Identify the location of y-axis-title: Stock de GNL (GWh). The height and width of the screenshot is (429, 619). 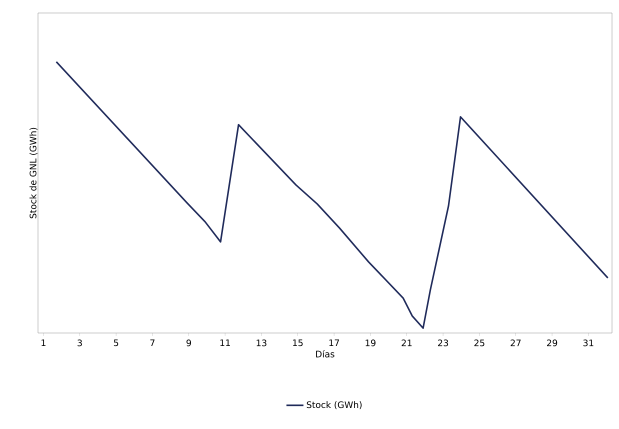
(33, 173).